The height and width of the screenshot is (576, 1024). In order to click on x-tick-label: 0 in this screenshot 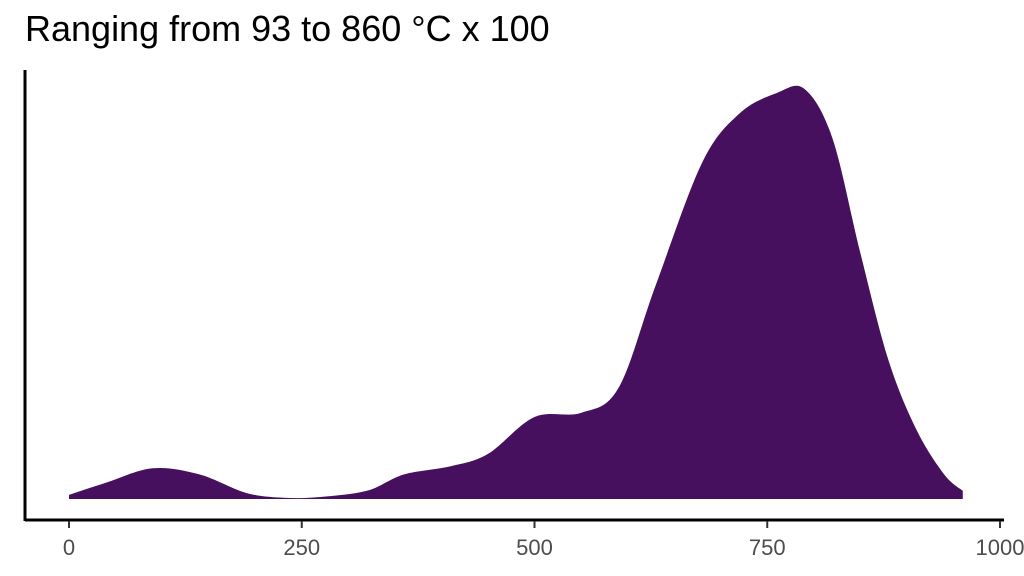, I will do `click(69, 547)`.